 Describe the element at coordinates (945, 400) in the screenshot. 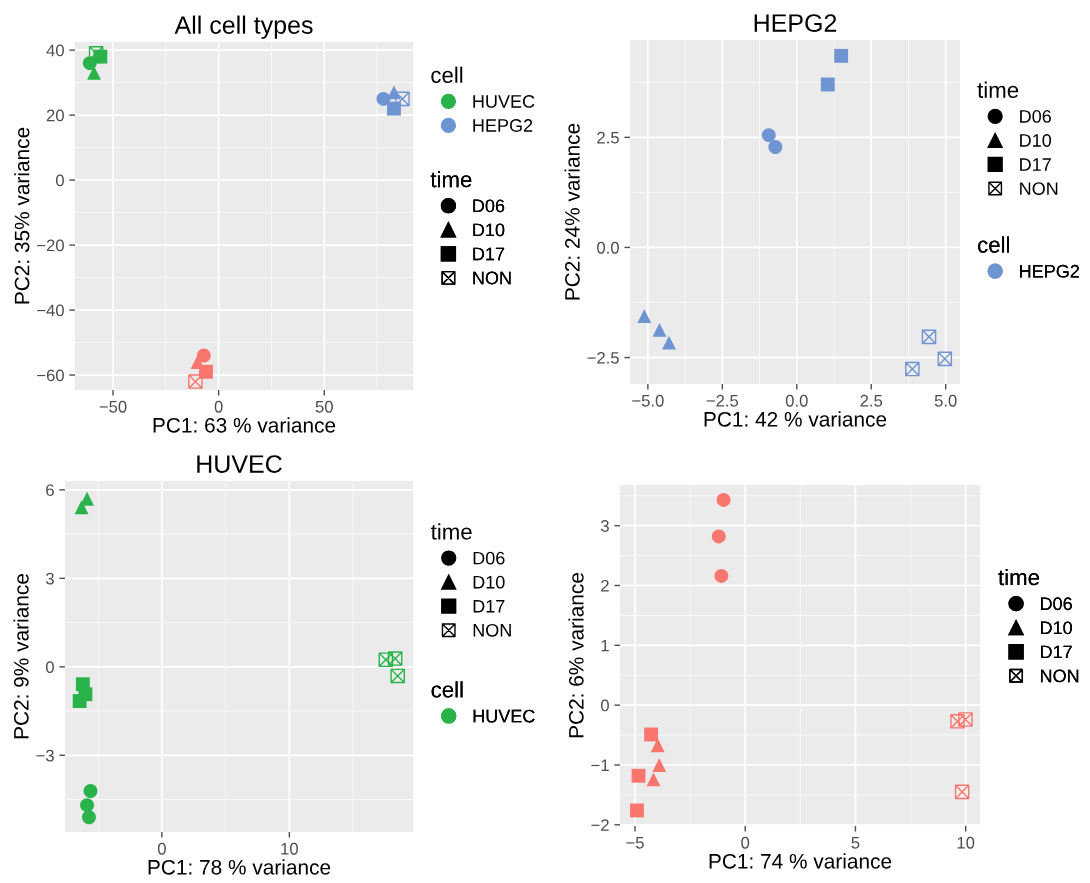

I see `x-tick-label: 5.0` at that location.